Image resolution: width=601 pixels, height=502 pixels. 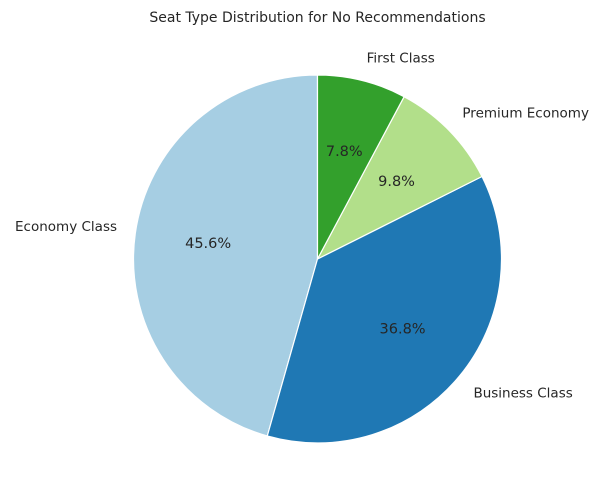 I want to click on pct-label-premium-economy: 9.8%, so click(x=396, y=182).